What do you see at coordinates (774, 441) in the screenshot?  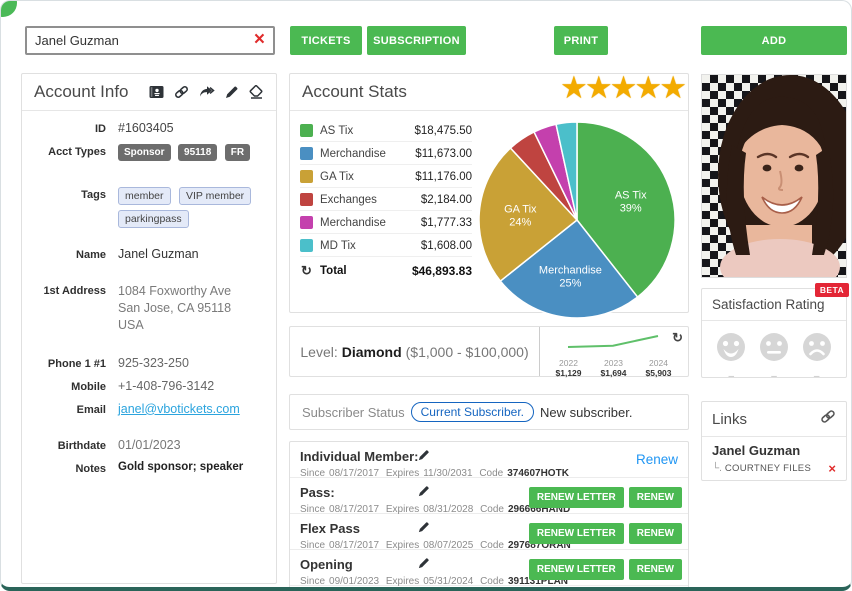 I see `links-card: Links Janel Guzman └. COURTNEY FILES ×` at bounding box center [774, 441].